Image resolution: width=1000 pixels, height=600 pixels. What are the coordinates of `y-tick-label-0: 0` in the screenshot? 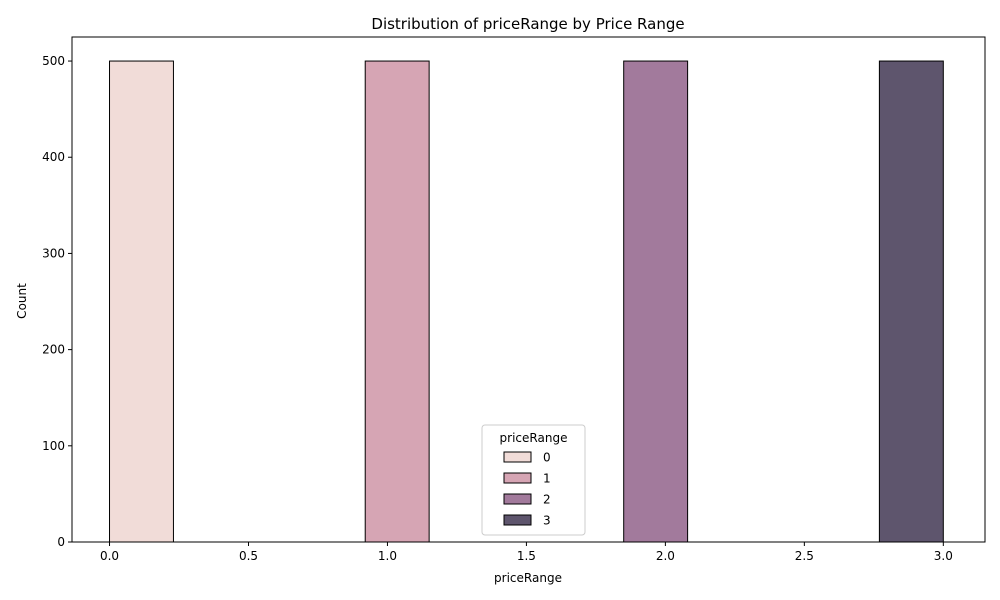 It's located at (61, 542).